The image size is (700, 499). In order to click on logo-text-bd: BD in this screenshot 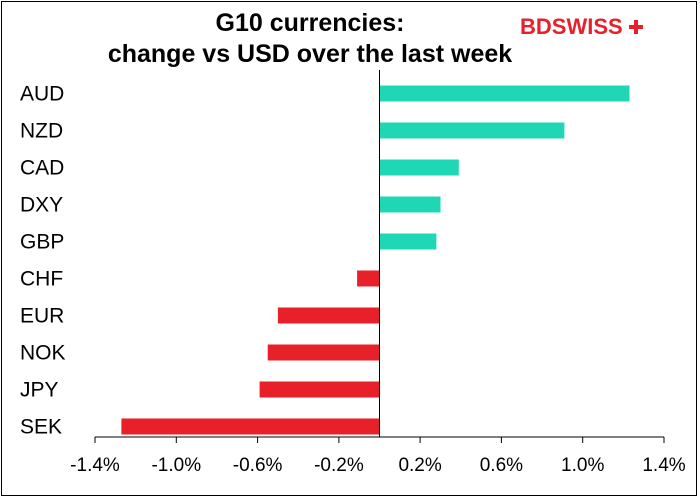, I will do `click(536, 26)`.